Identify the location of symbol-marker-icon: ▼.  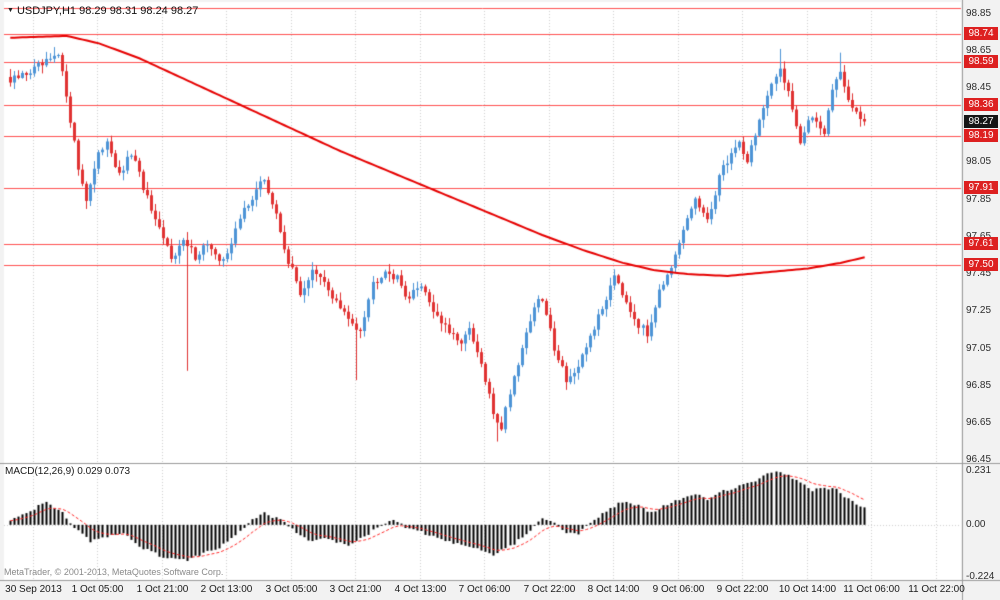
(10, 10).